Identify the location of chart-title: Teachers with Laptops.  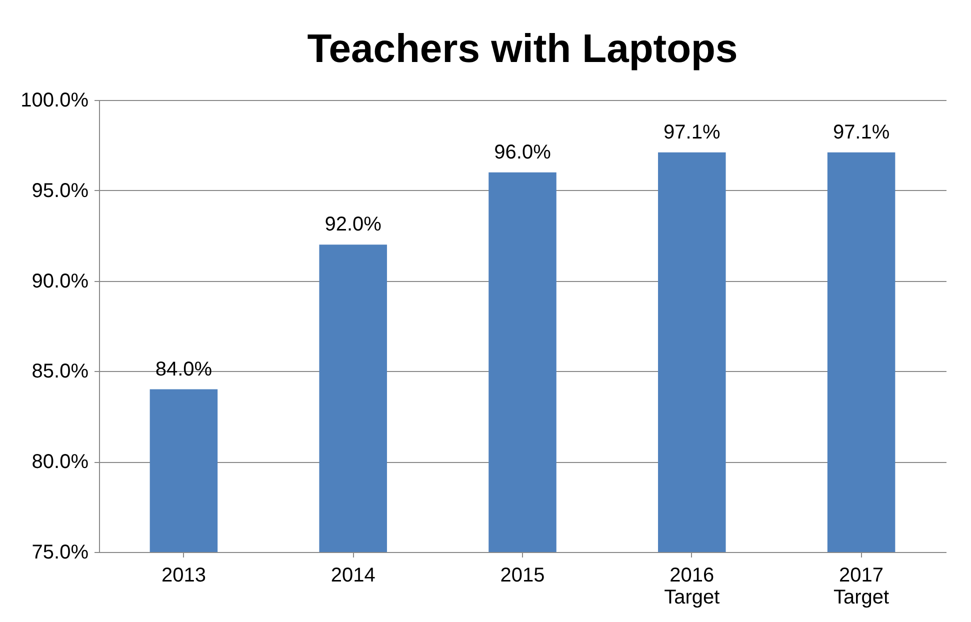
(522, 49).